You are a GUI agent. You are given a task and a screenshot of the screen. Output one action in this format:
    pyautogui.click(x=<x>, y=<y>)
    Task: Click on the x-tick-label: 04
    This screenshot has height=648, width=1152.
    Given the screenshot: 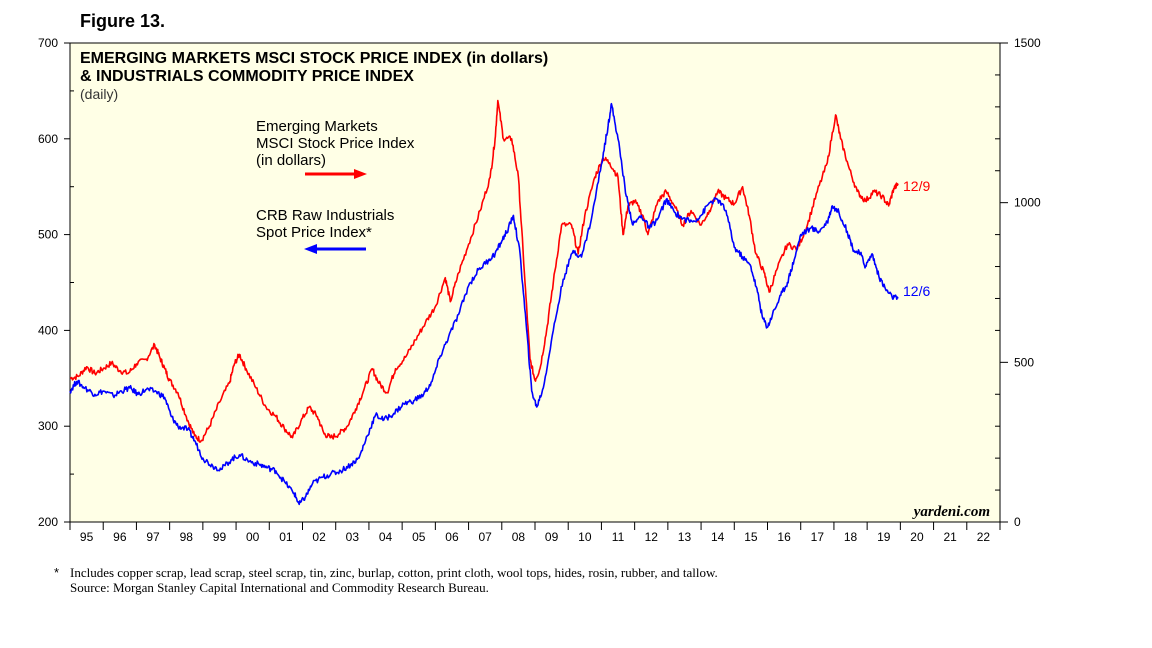 What is the action you would take?
    pyautogui.click(x=386, y=537)
    